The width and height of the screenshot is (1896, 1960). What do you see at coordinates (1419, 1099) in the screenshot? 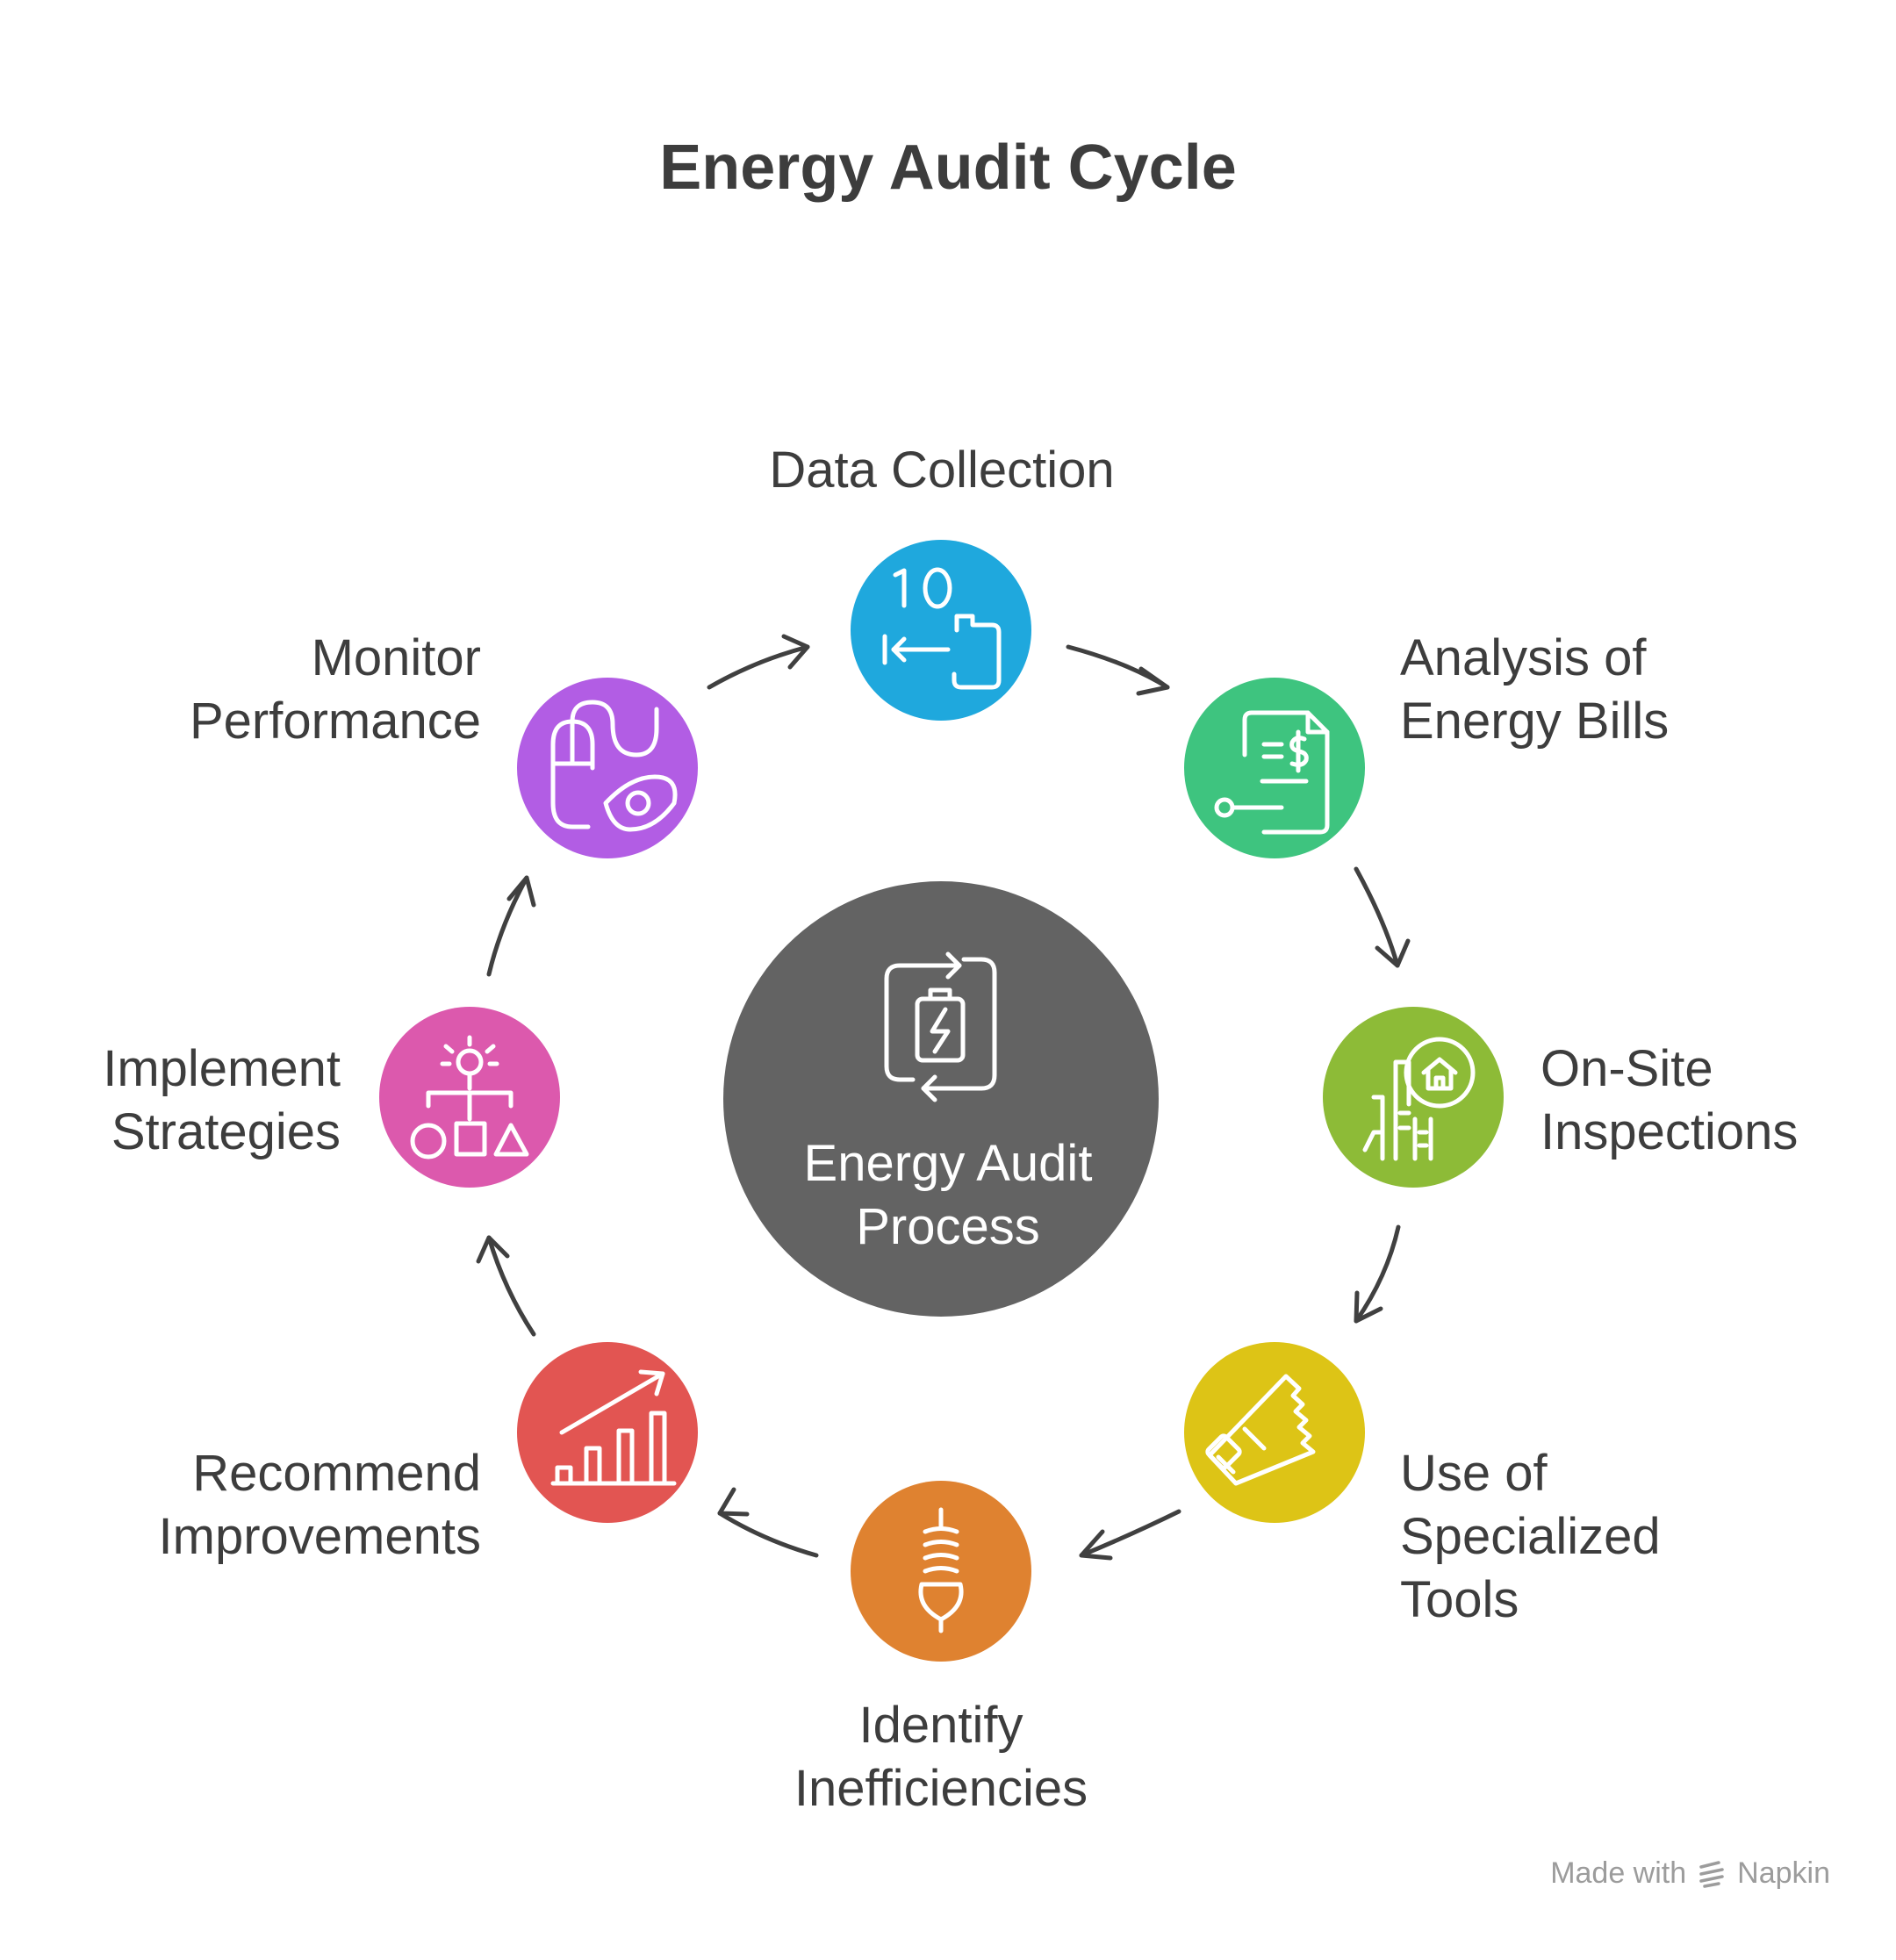
I see `building-inspection-icon` at bounding box center [1419, 1099].